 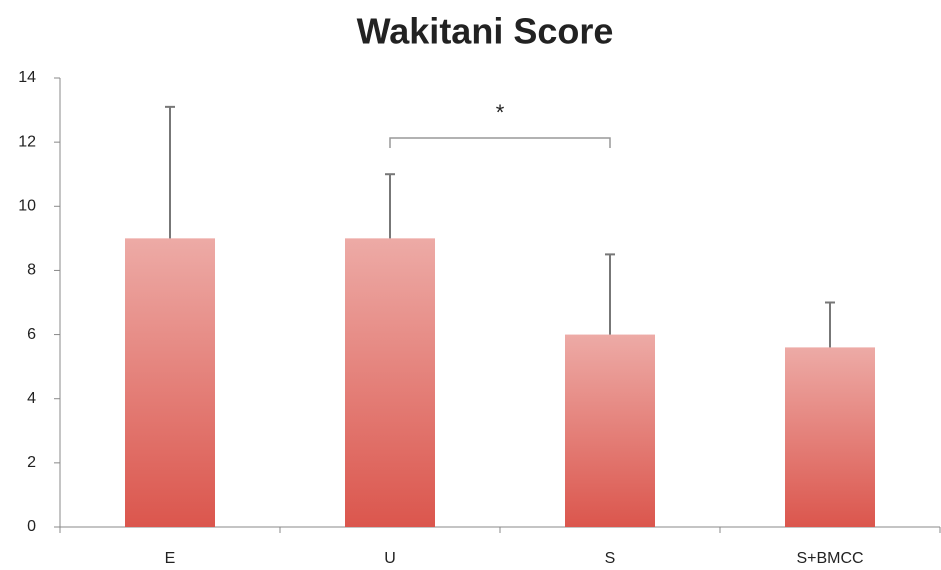 What do you see at coordinates (610, 558) in the screenshot?
I see `x-tick-label: S` at bounding box center [610, 558].